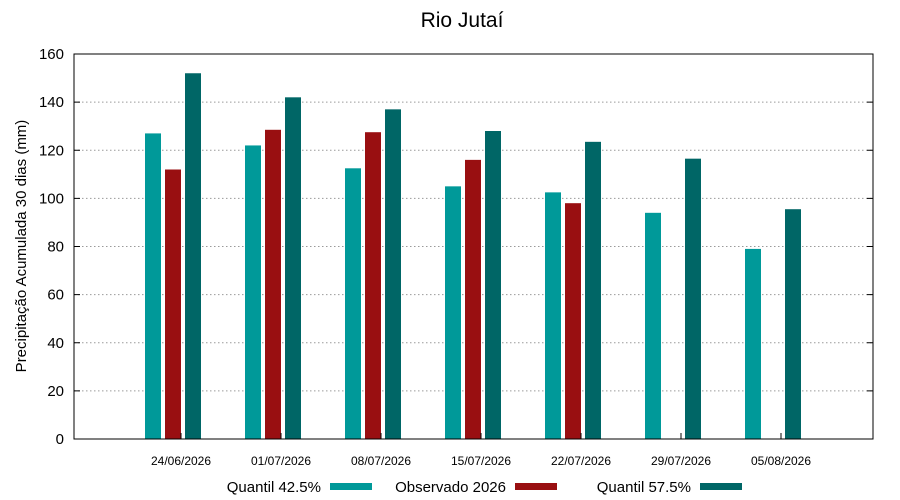 The width and height of the screenshot is (900, 500). Describe the element at coordinates (55, 295) in the screenshot. I see `y-tick-label: 60` at that location.